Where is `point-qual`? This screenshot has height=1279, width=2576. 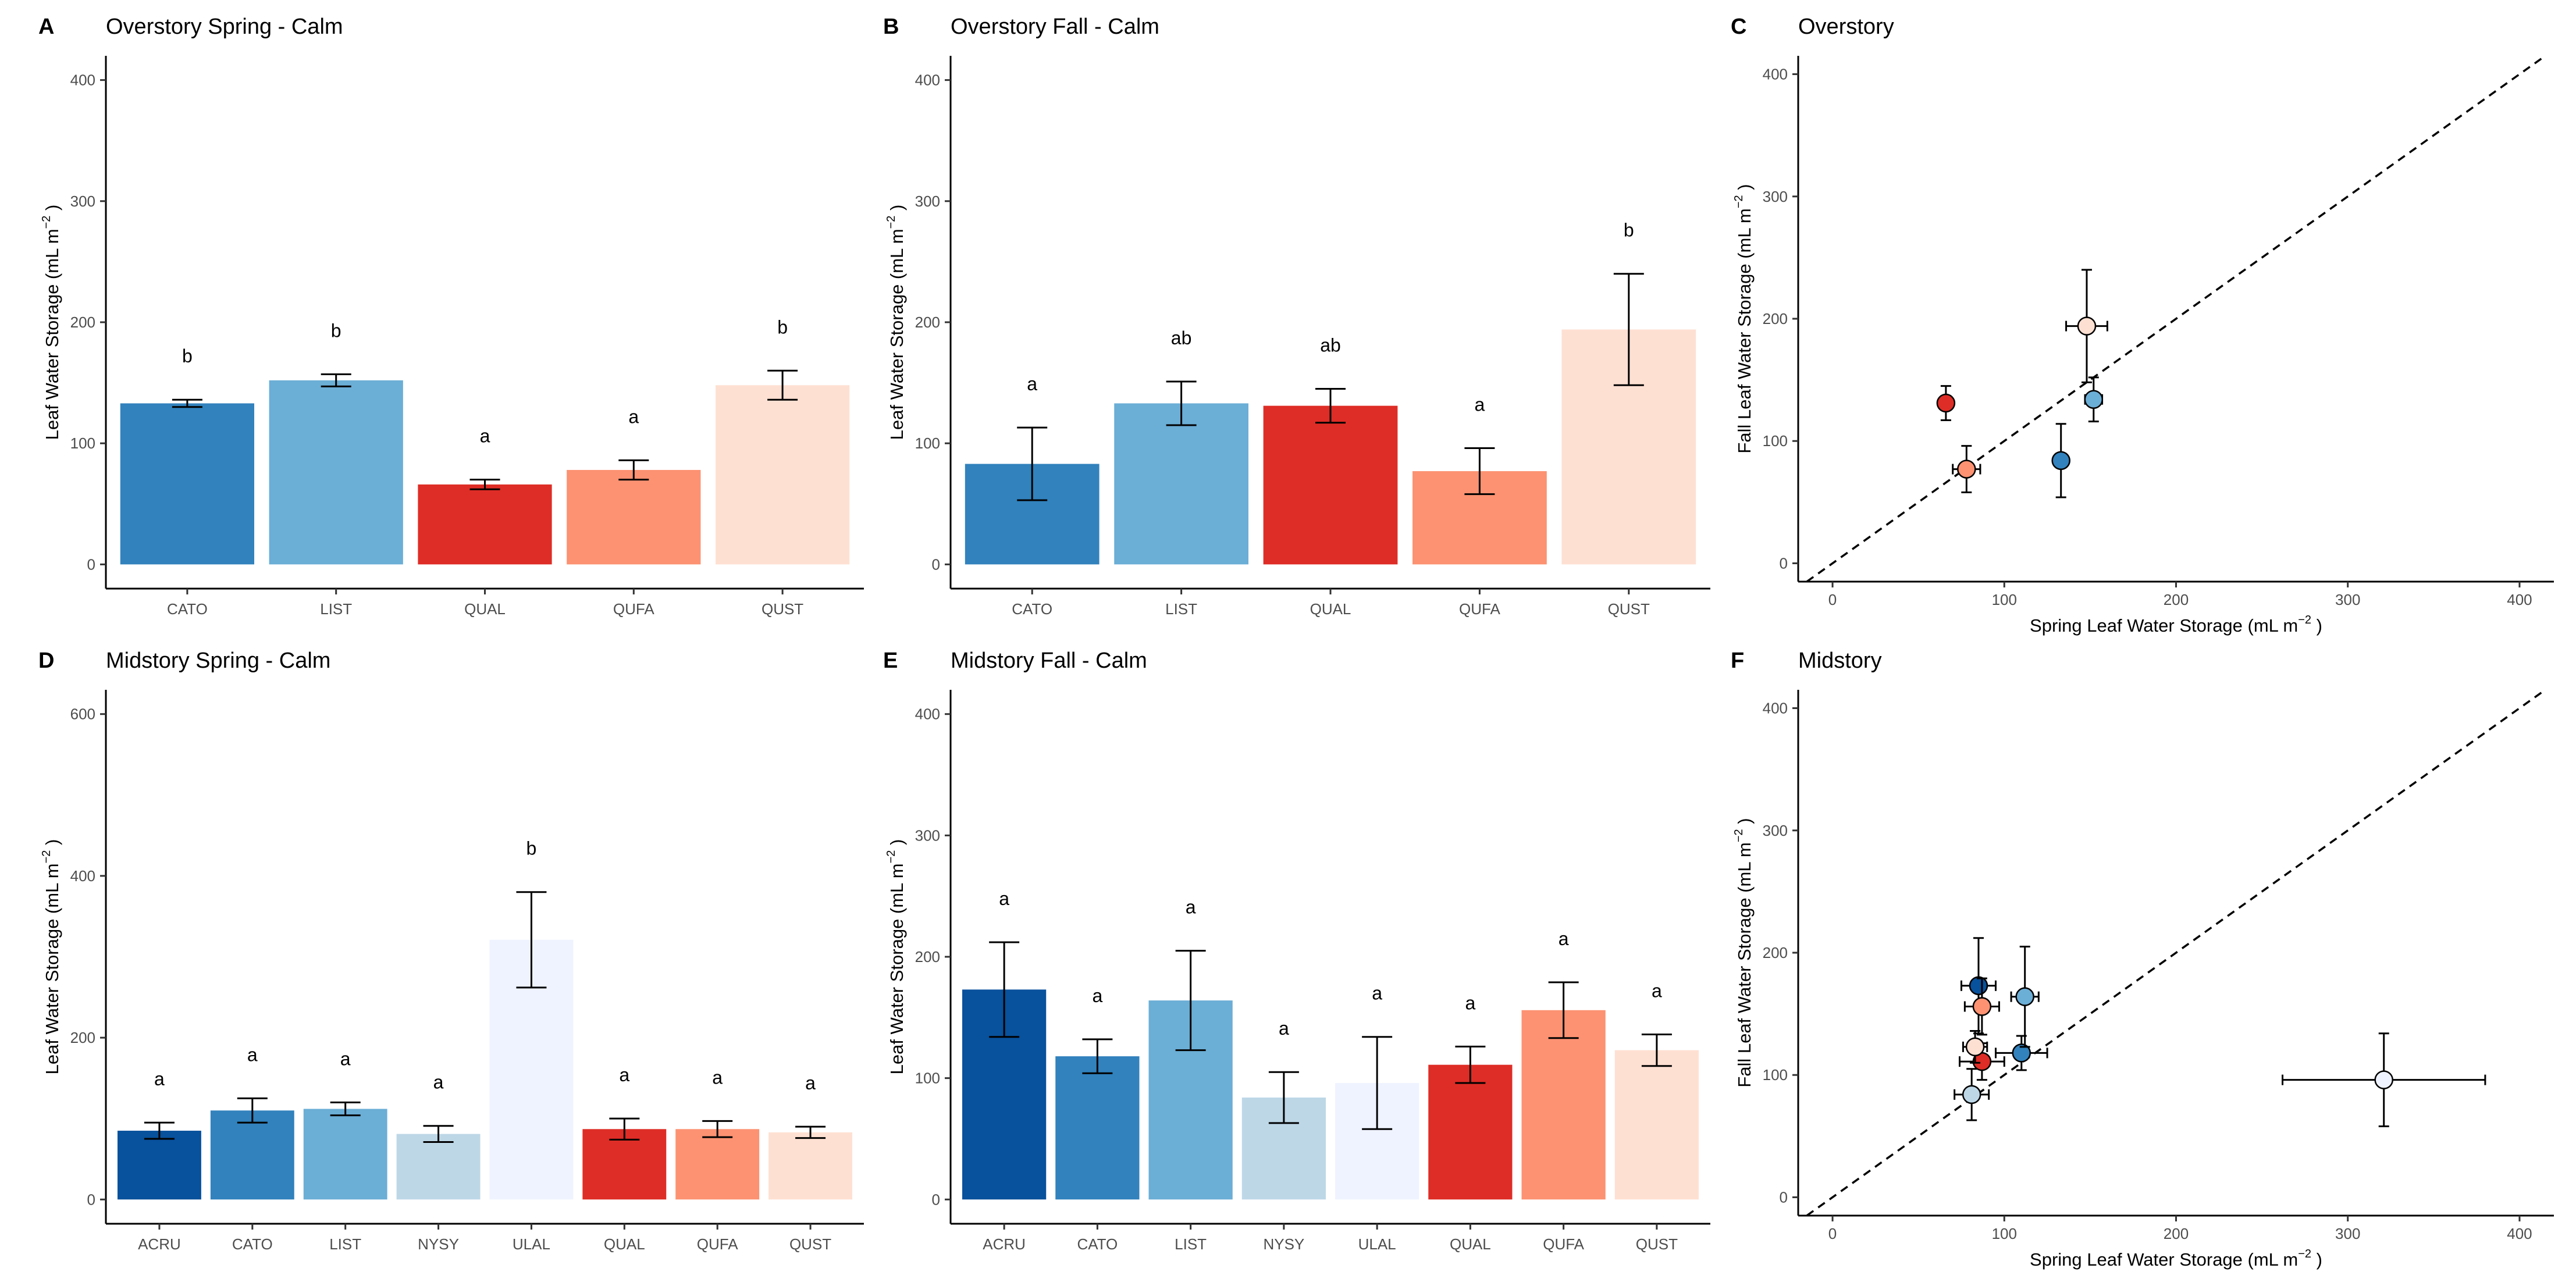 point-qual is located at coordinates (1946, 403).